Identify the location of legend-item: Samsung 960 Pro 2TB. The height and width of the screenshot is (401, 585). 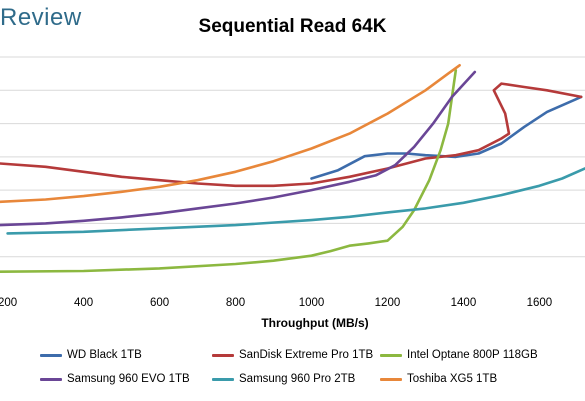
(283, 379).